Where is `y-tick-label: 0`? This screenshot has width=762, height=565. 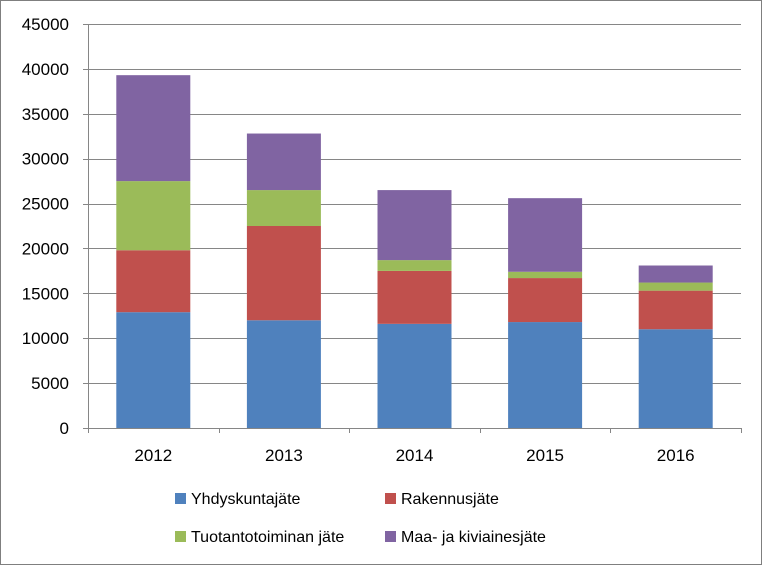
y-tick-label: 0 is located at coordinates (64, 428).